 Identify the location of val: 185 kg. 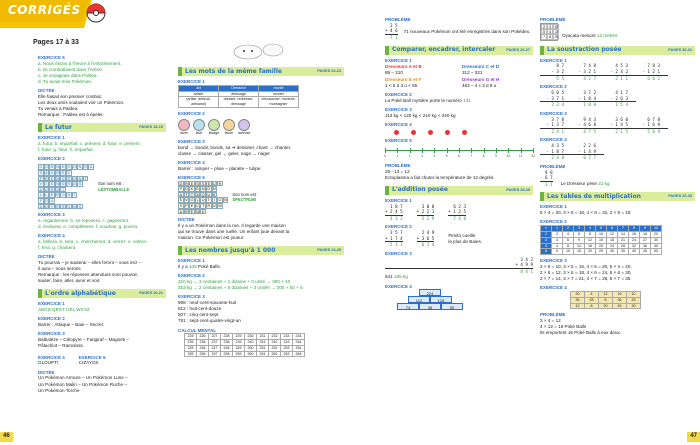
(400, 277).